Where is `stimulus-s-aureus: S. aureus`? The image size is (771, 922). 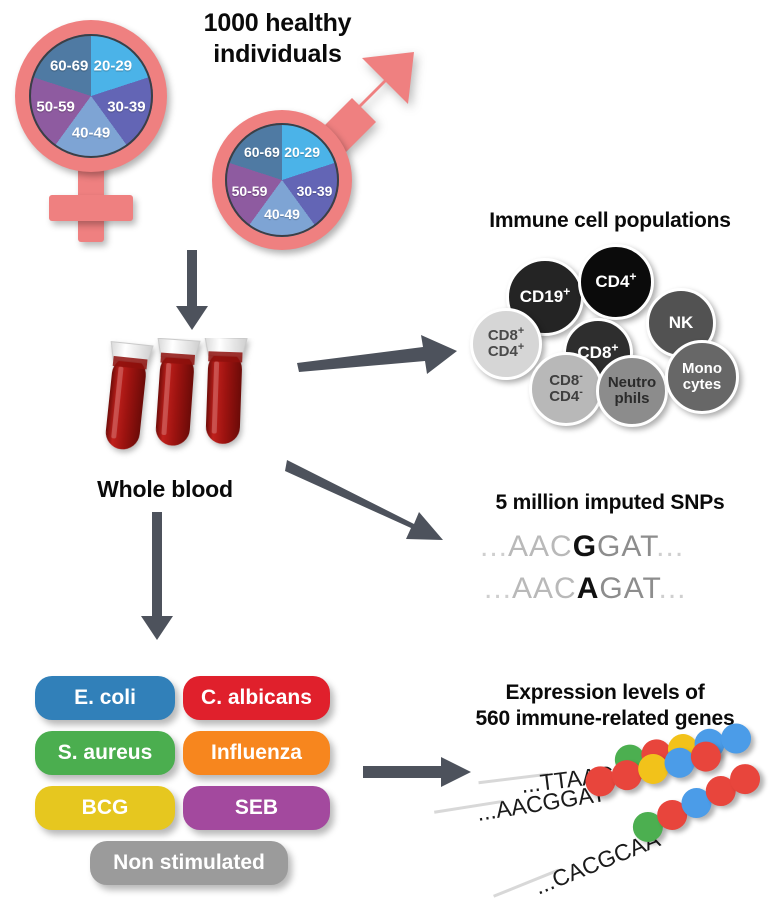
stimulus-s-aureus: S. aureus is located at coordinates (105, 753).